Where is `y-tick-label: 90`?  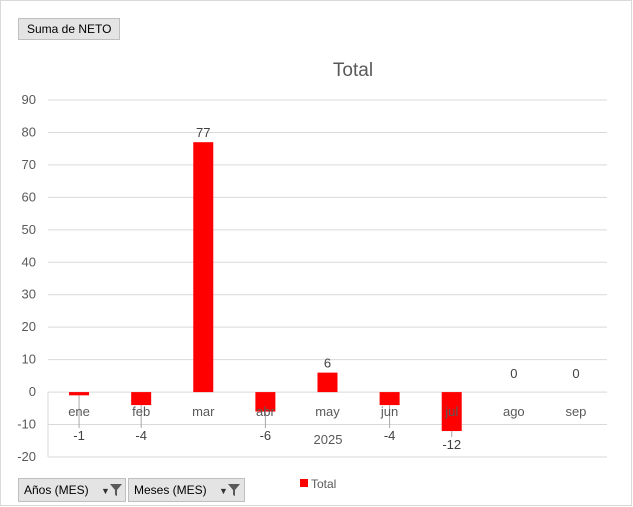
y-tick-label: 90 is located at coordinates (29, 99).